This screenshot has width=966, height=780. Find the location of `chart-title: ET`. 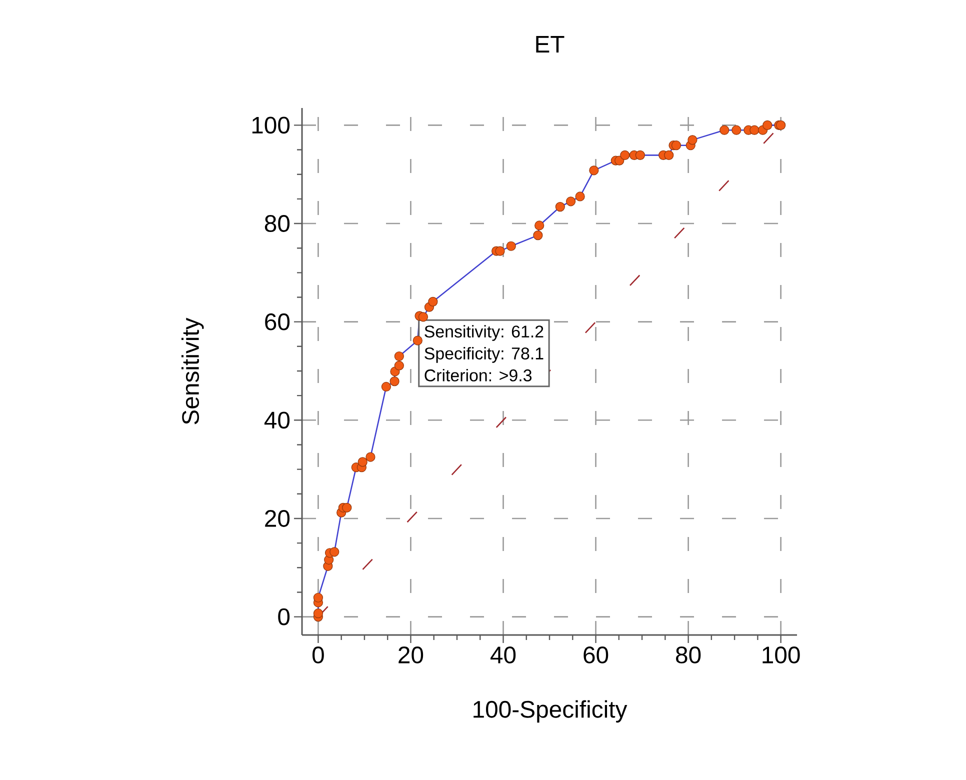

chart-title: ET is located at coordinates (550, 44).